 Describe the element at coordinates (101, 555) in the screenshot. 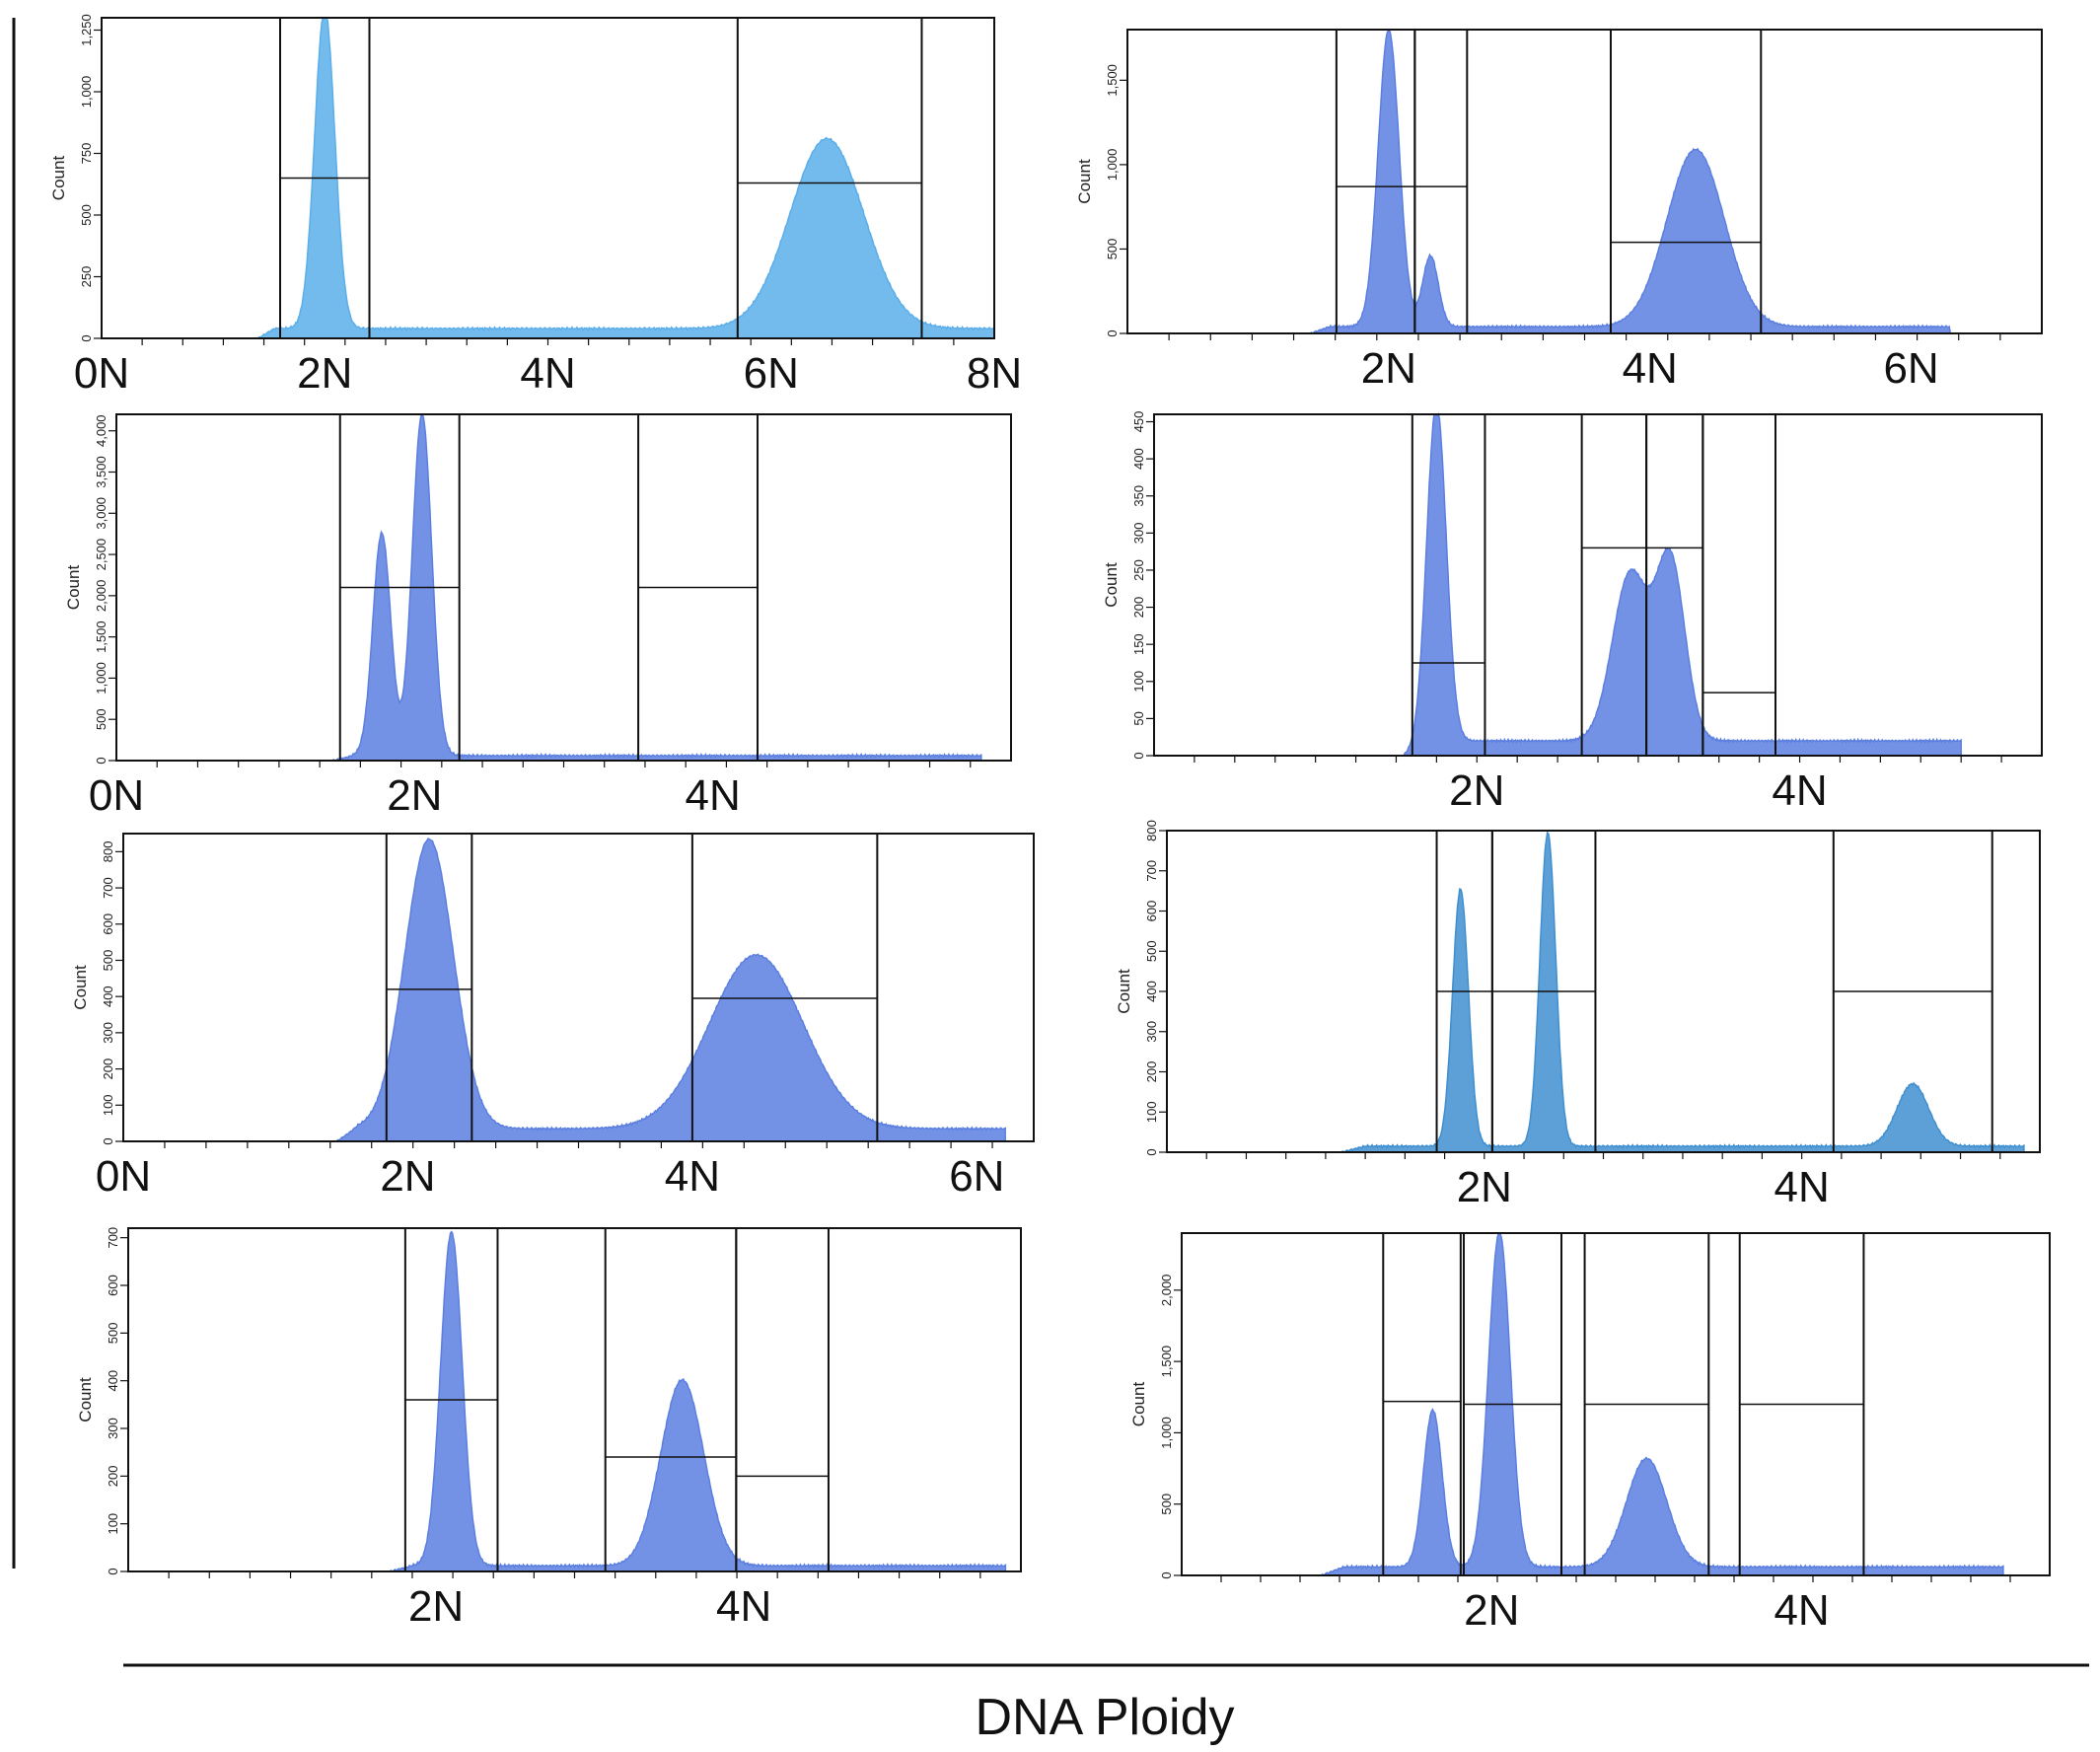

I see `y-tick-label: 2,500` at that location.